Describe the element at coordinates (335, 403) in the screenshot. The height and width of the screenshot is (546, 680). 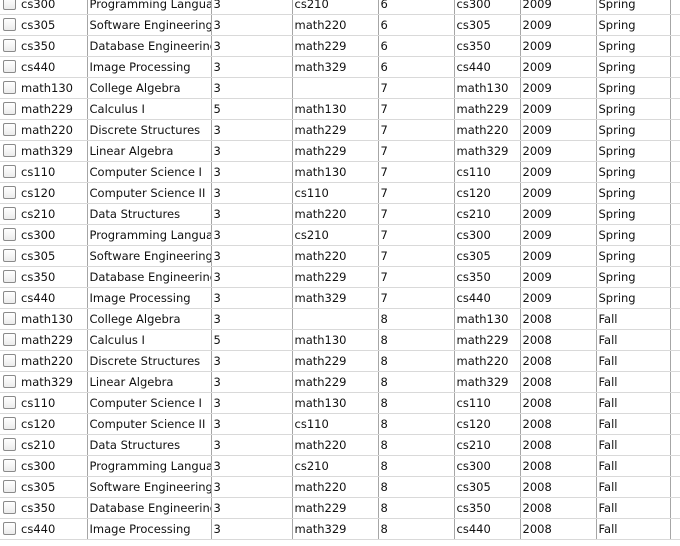
I see `prerequisite-cell: math130` at that location.